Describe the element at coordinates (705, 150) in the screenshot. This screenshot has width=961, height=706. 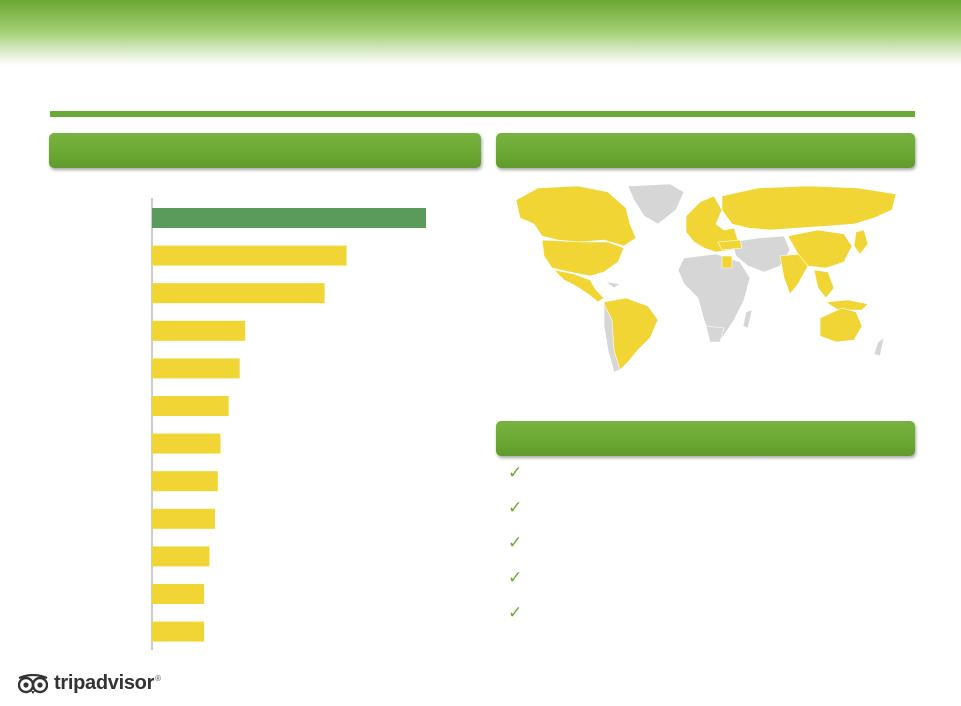
I see `map-panel-header` at that location.